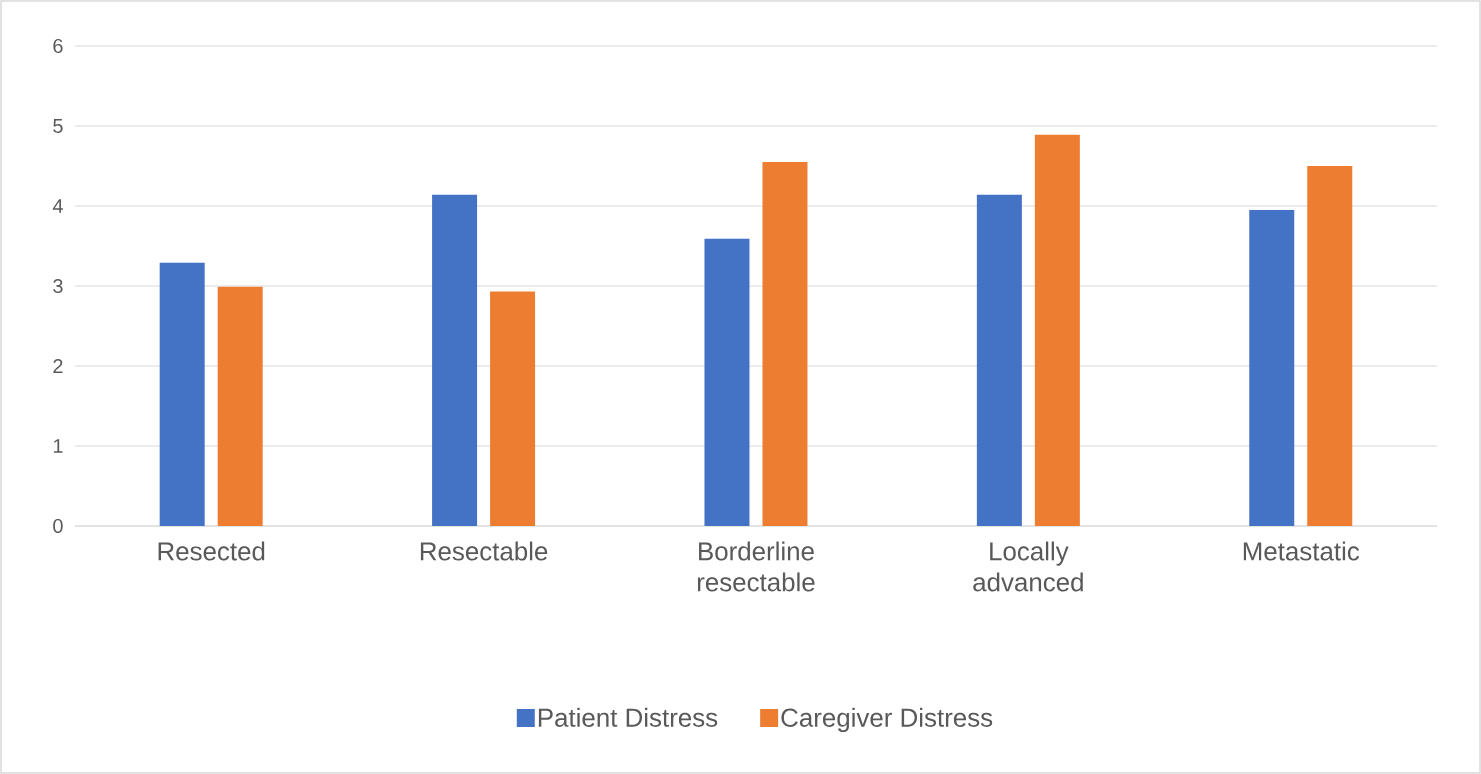 The width and height of the screenshot is (1481, 774). Describe the element at coordinates (628, 717) in the screenshot. I see `legend-label: Patient Distress` at that location.